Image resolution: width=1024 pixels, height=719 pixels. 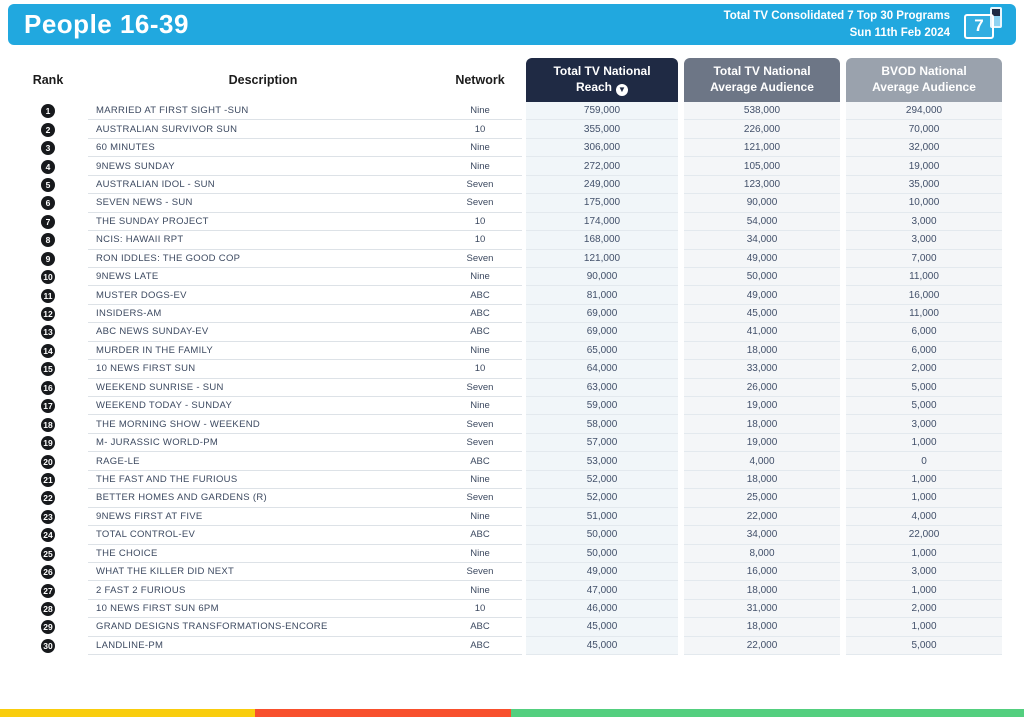 I want to click on rank-cell: 26, so click(x=48, y=572).